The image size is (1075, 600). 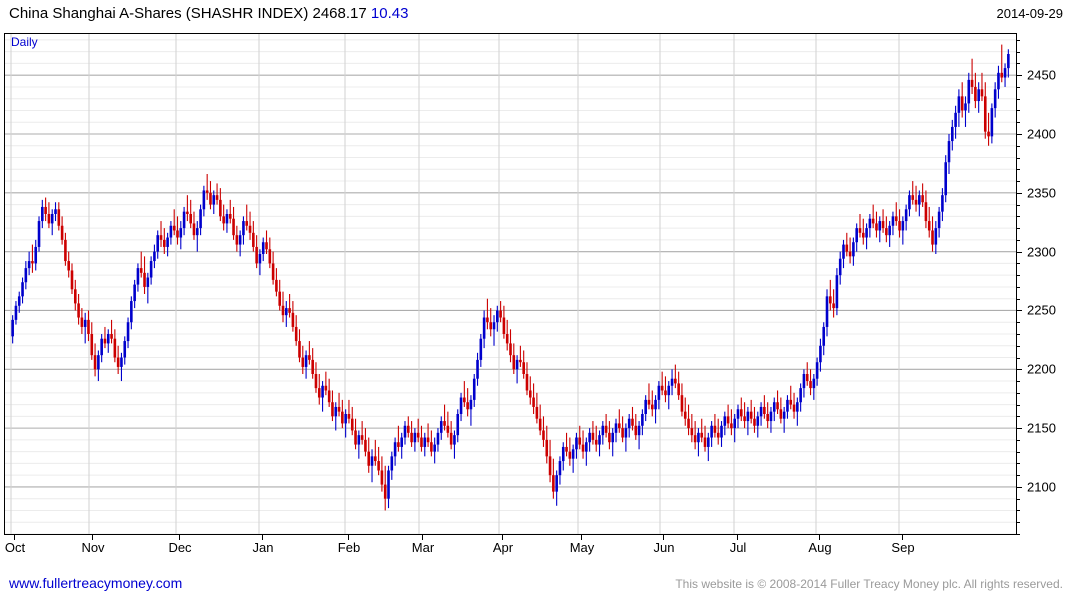 I want to click on instrument-ticker: (SHASHR INDEX), so click(x=247, y=13).